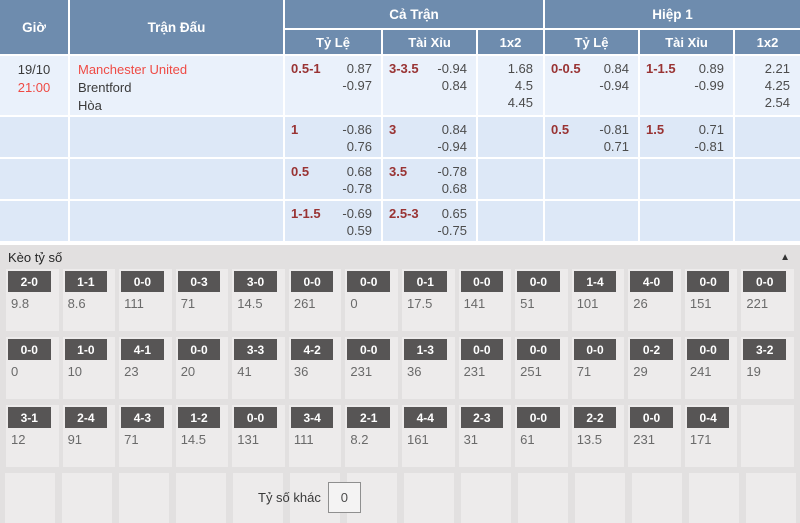 This screenshot has width=800, height=523. Describe the element at coordinates (711, 300) in the screenshot. I see `score-bet-item: 0-0 151` at that location.